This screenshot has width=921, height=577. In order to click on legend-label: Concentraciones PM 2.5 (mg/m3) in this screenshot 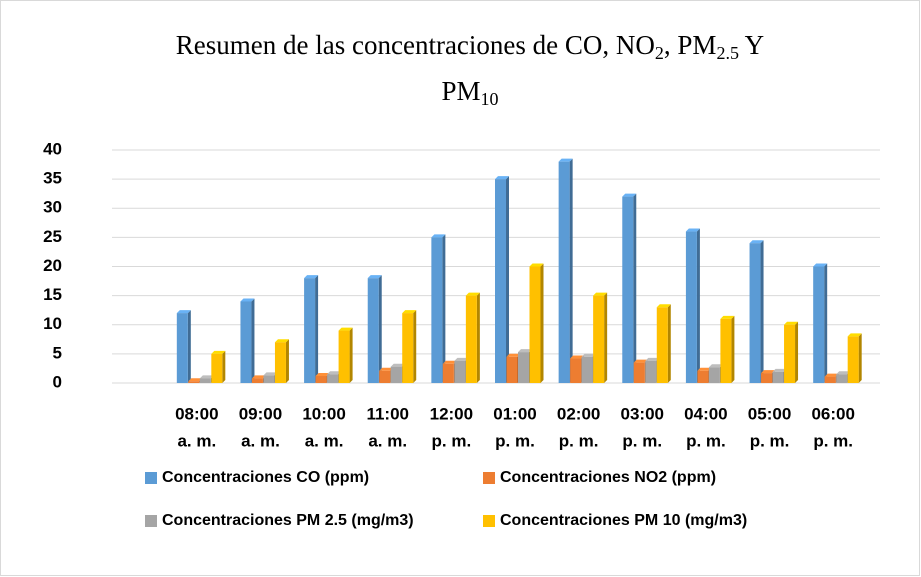, I will do `click(288, 520)`.